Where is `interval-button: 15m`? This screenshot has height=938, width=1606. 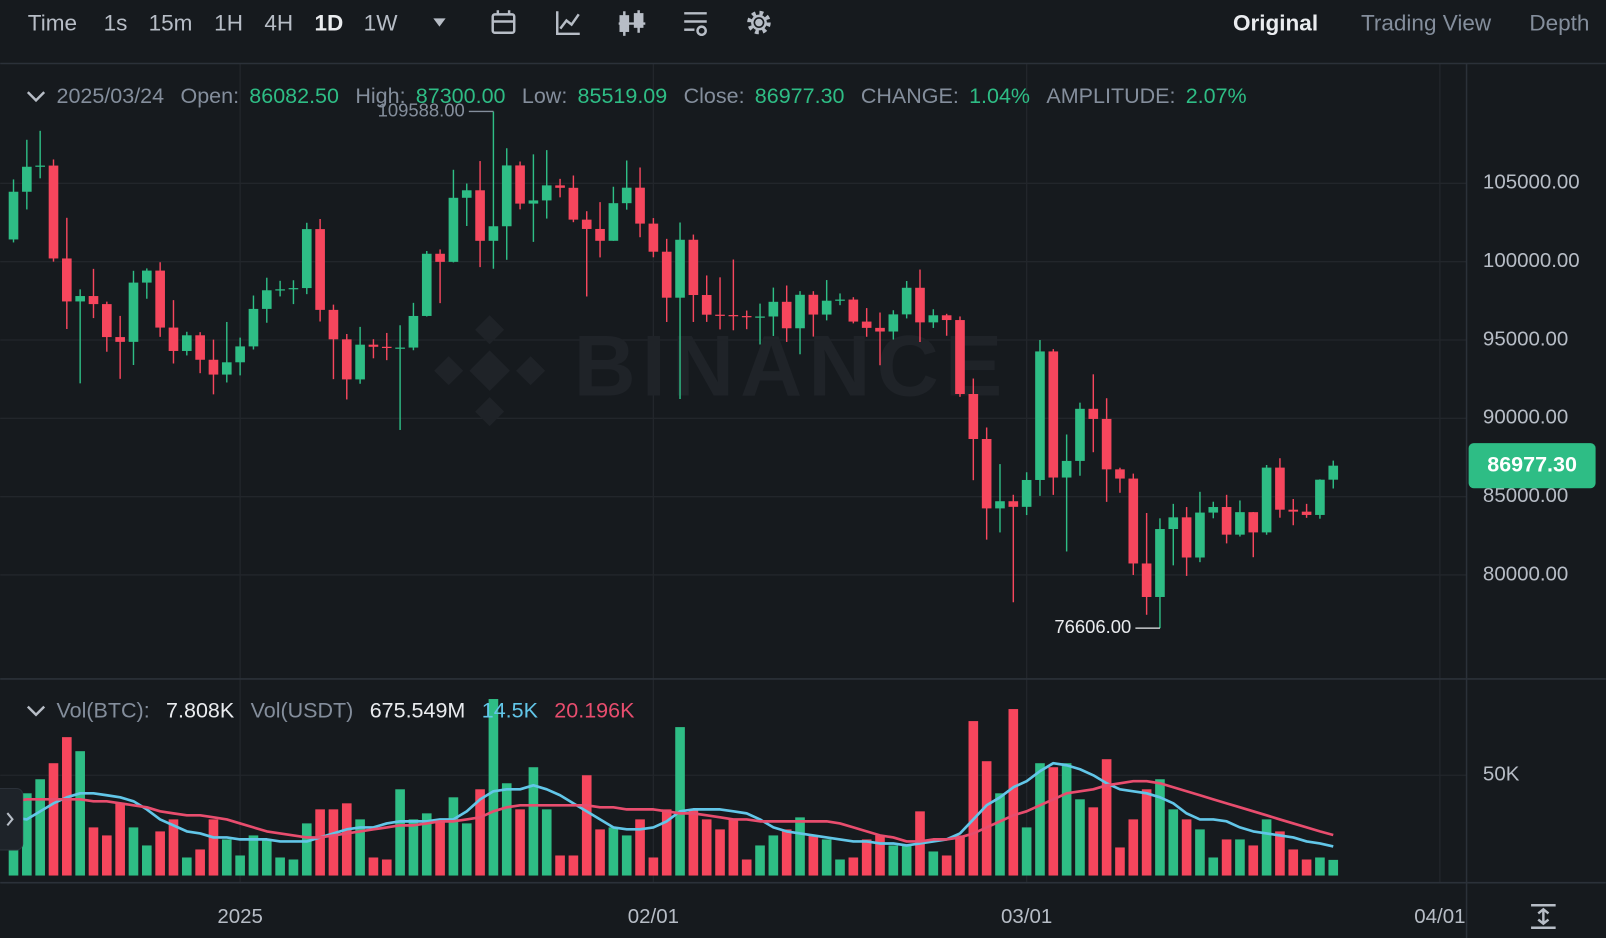
interval-button: 15m is located at coordinates (171, 23).